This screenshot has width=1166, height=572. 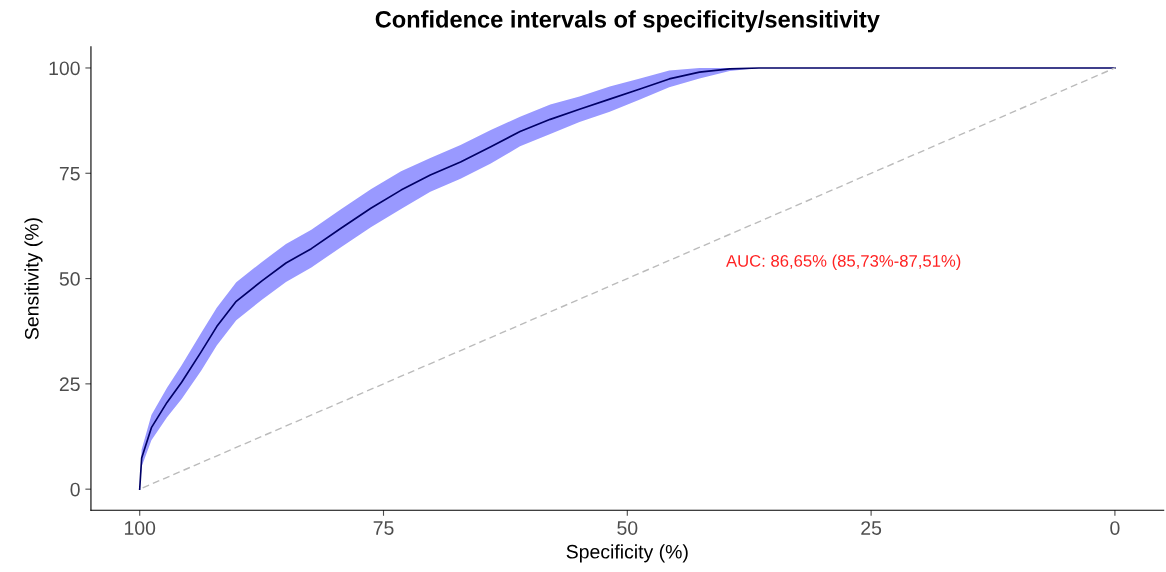 I want to click on x-tick-label: 100, so click(x=140, y=528).